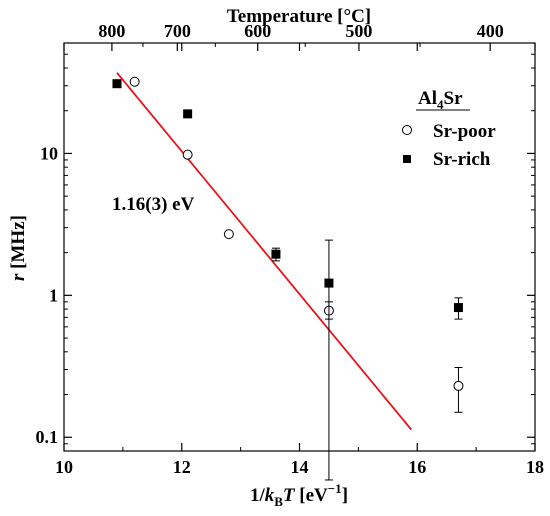 Image resolution: width=550 pixels, height=516 pixels. I want to click on x-axis-label: 1/kBT [eV−1], so click(299, 495).